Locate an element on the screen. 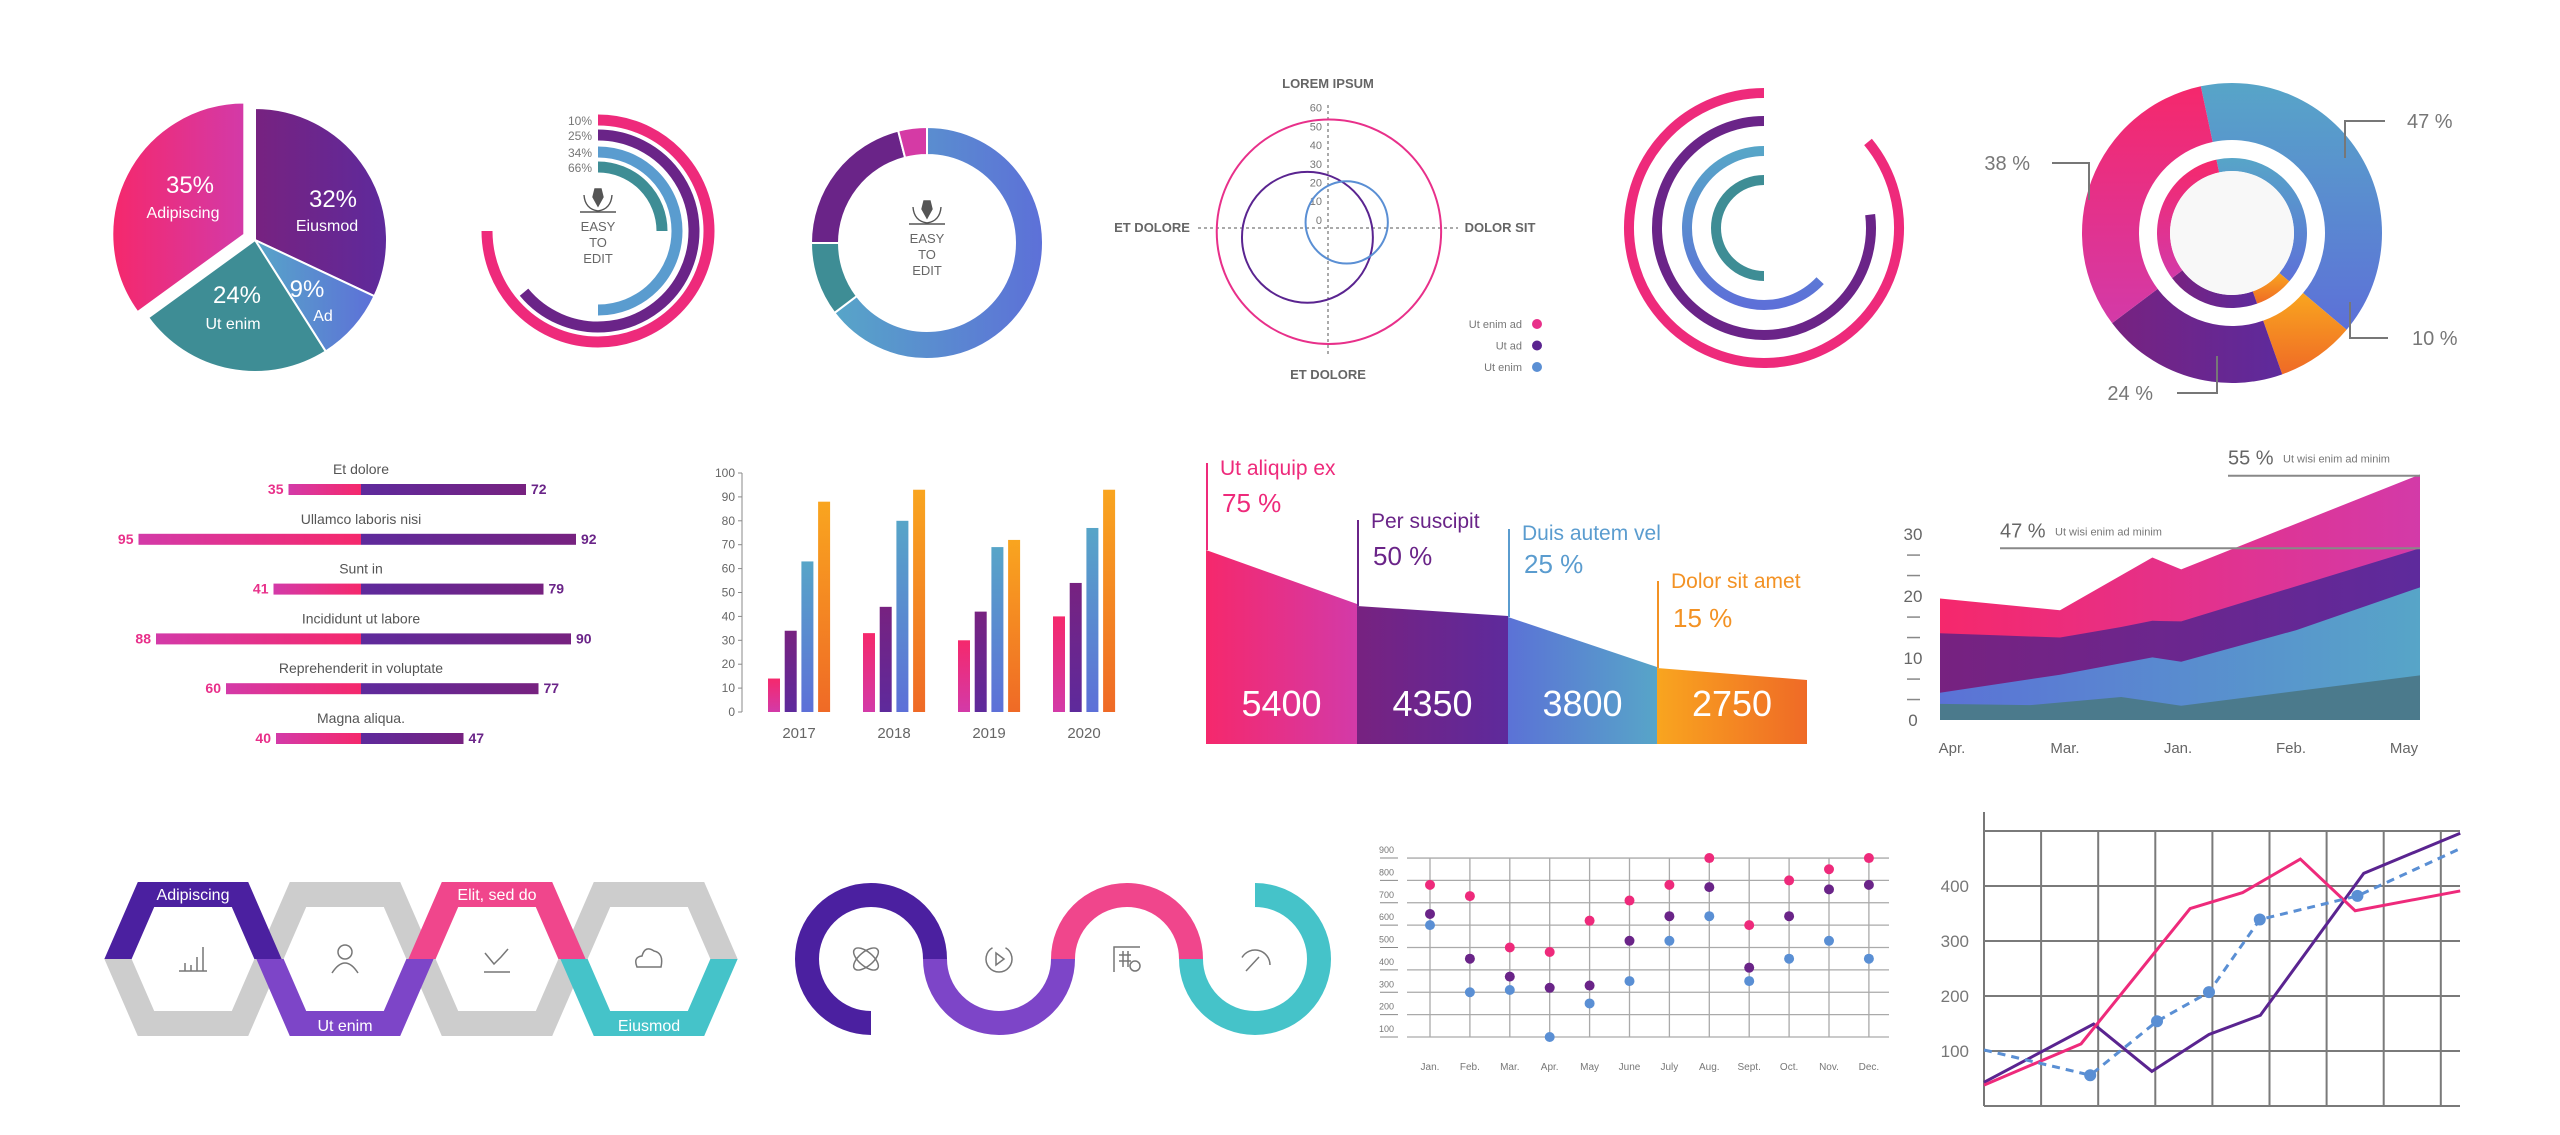  y-tick-label: 700 is located at coordinates (1386, 895).